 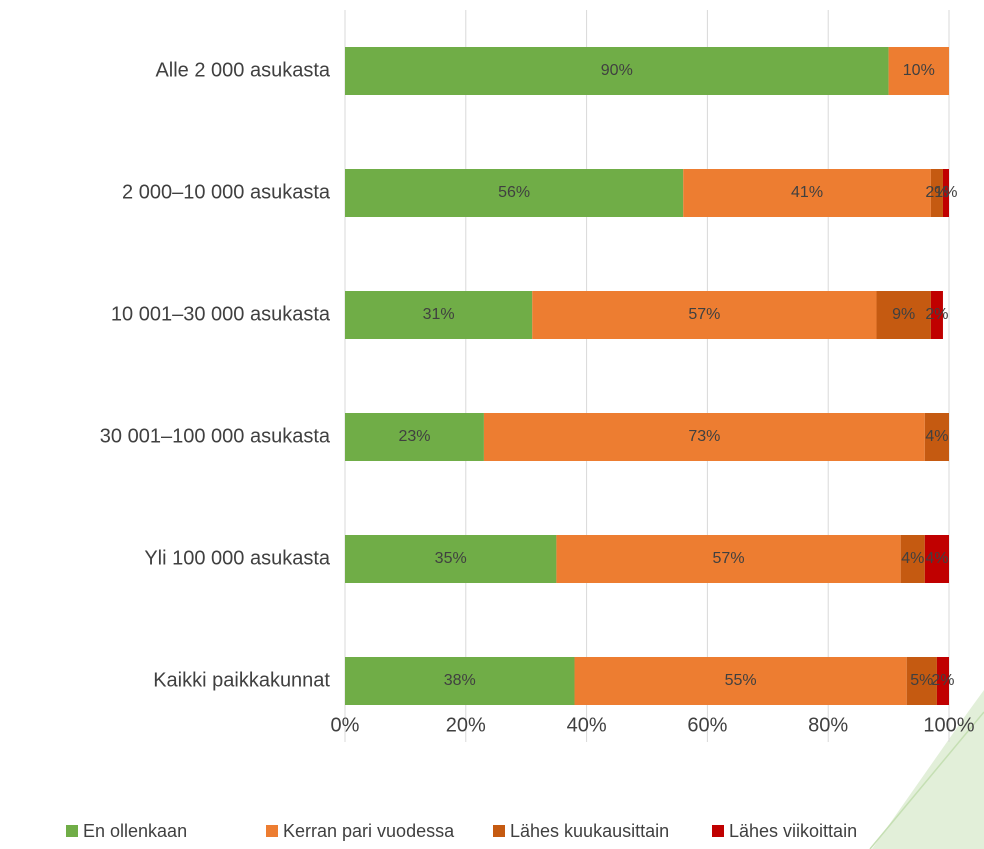 What do you see at coordinates (926, 780) in the screenshot?
I see `decoration-line` at bounding box center [926, 780].